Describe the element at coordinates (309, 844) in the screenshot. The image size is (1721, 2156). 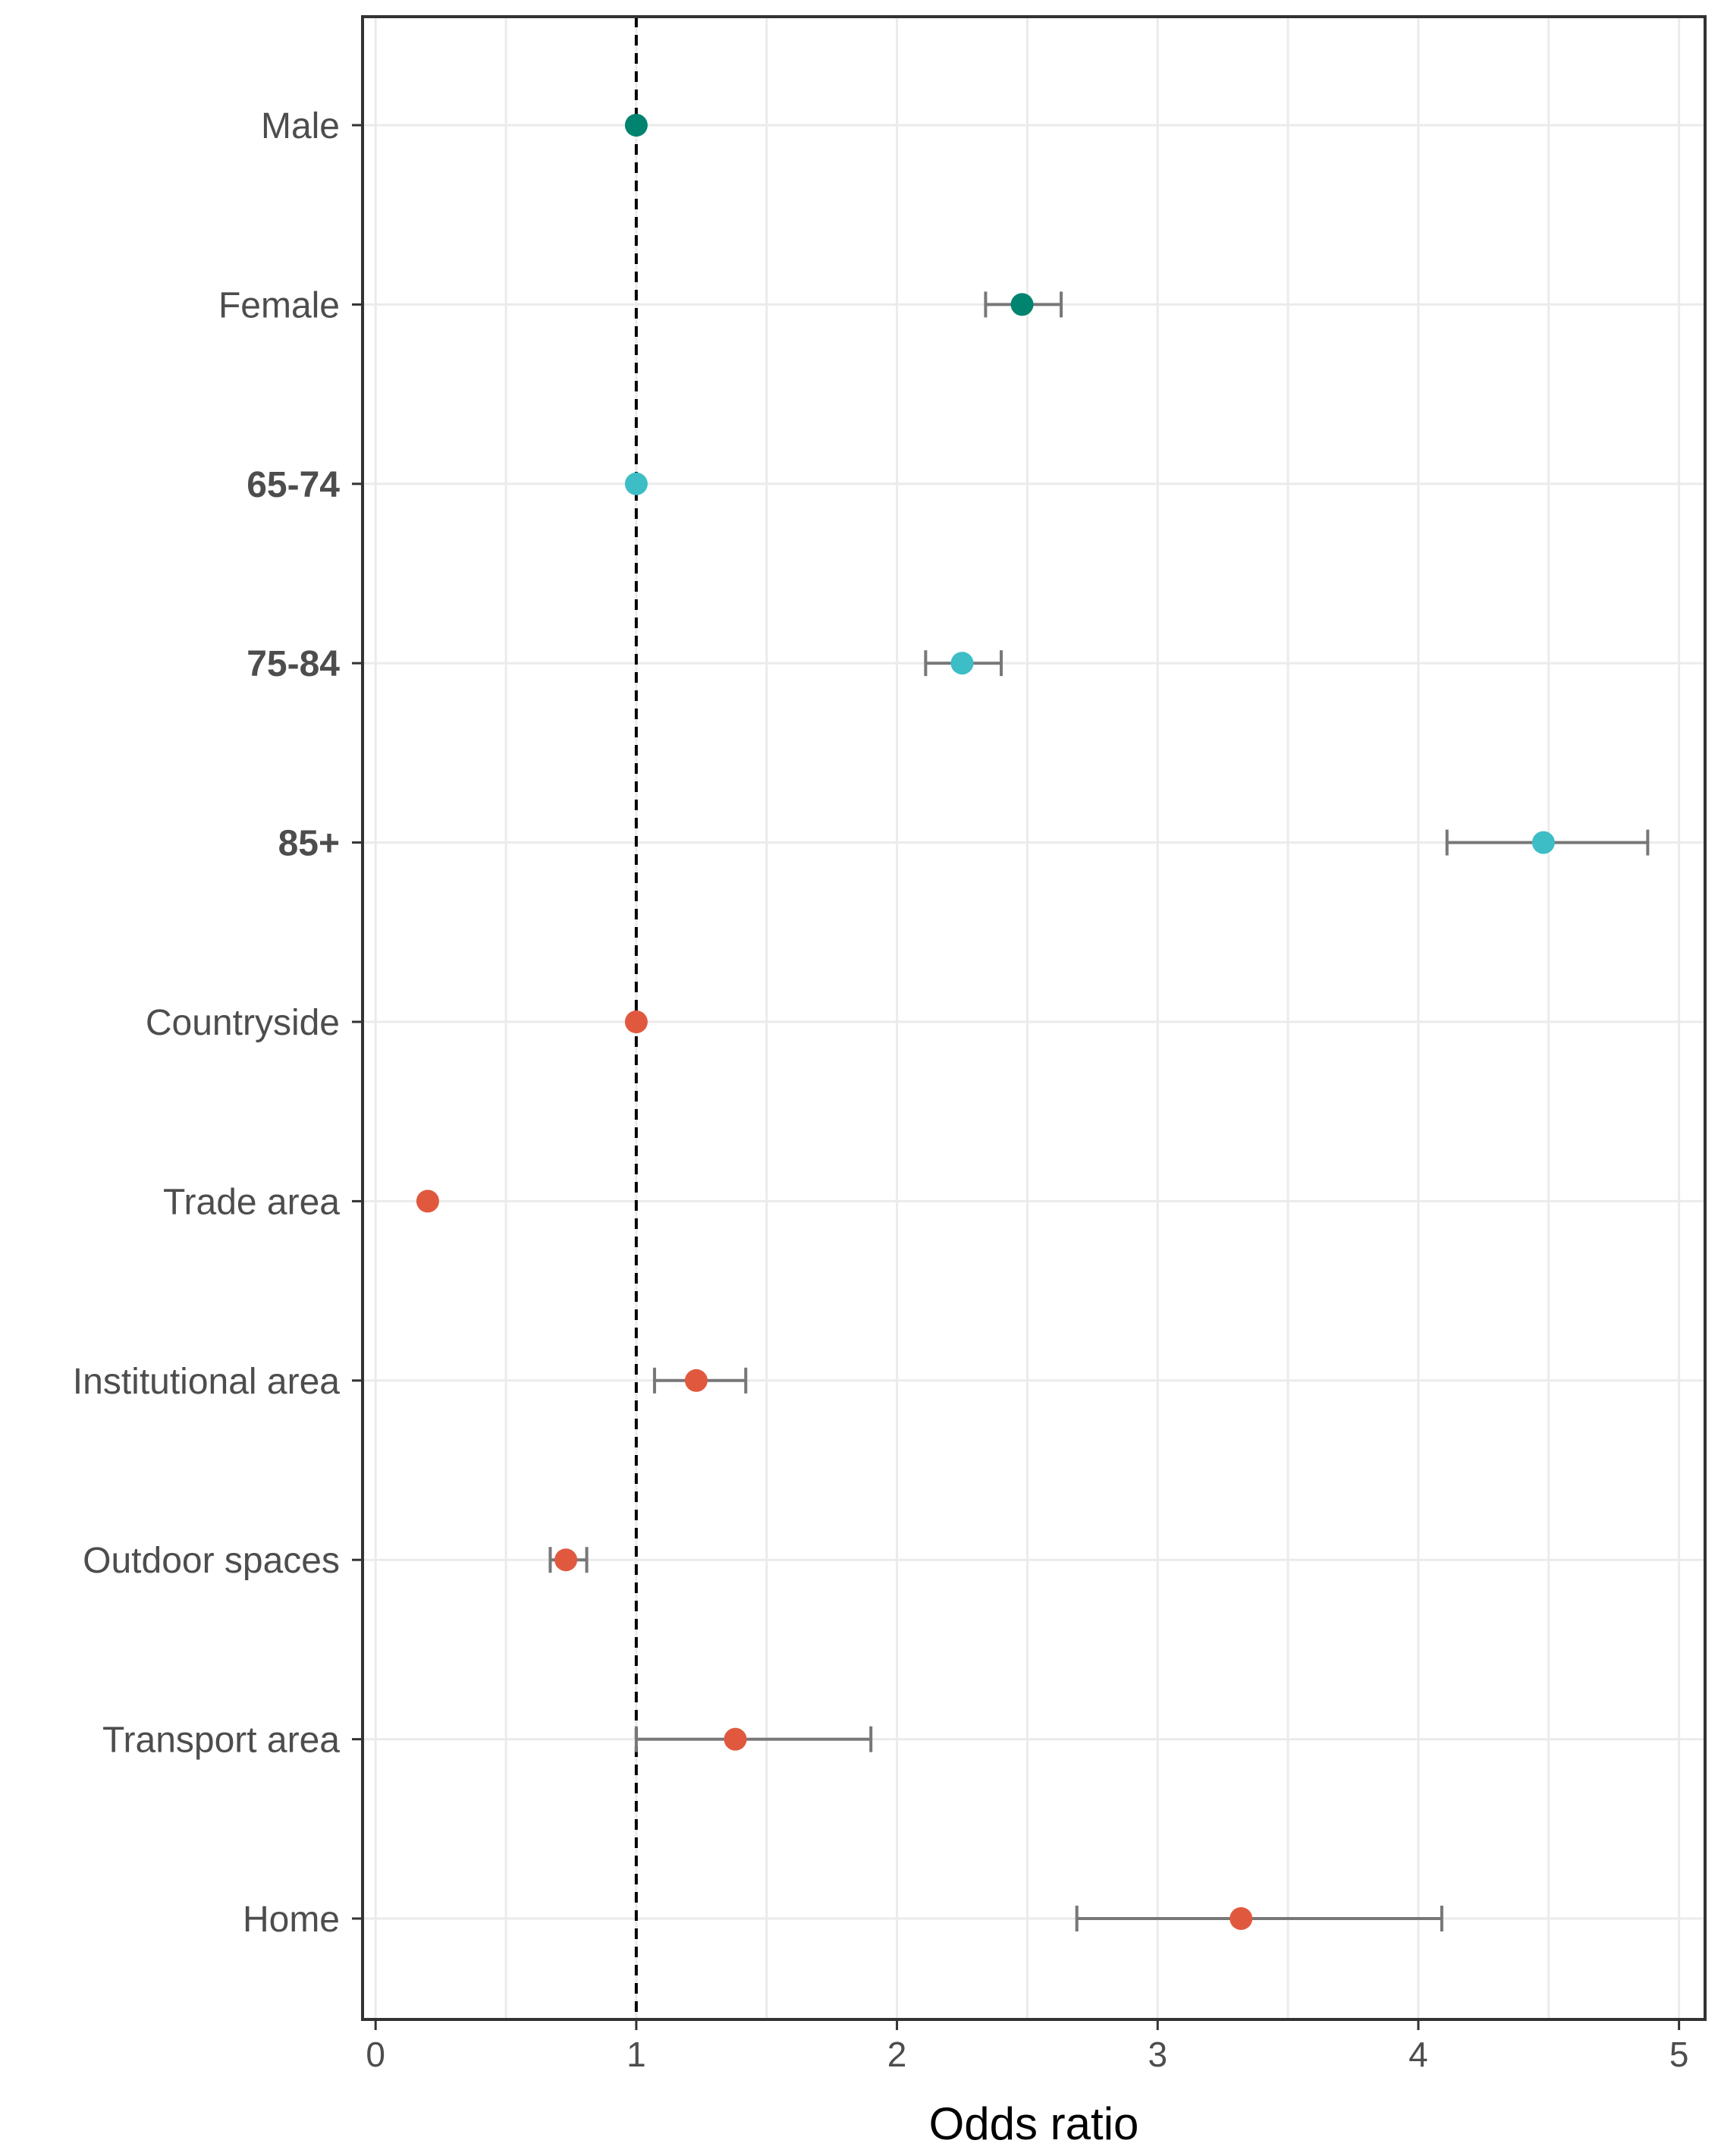
I see `y-tick-label: 85+` at that location.